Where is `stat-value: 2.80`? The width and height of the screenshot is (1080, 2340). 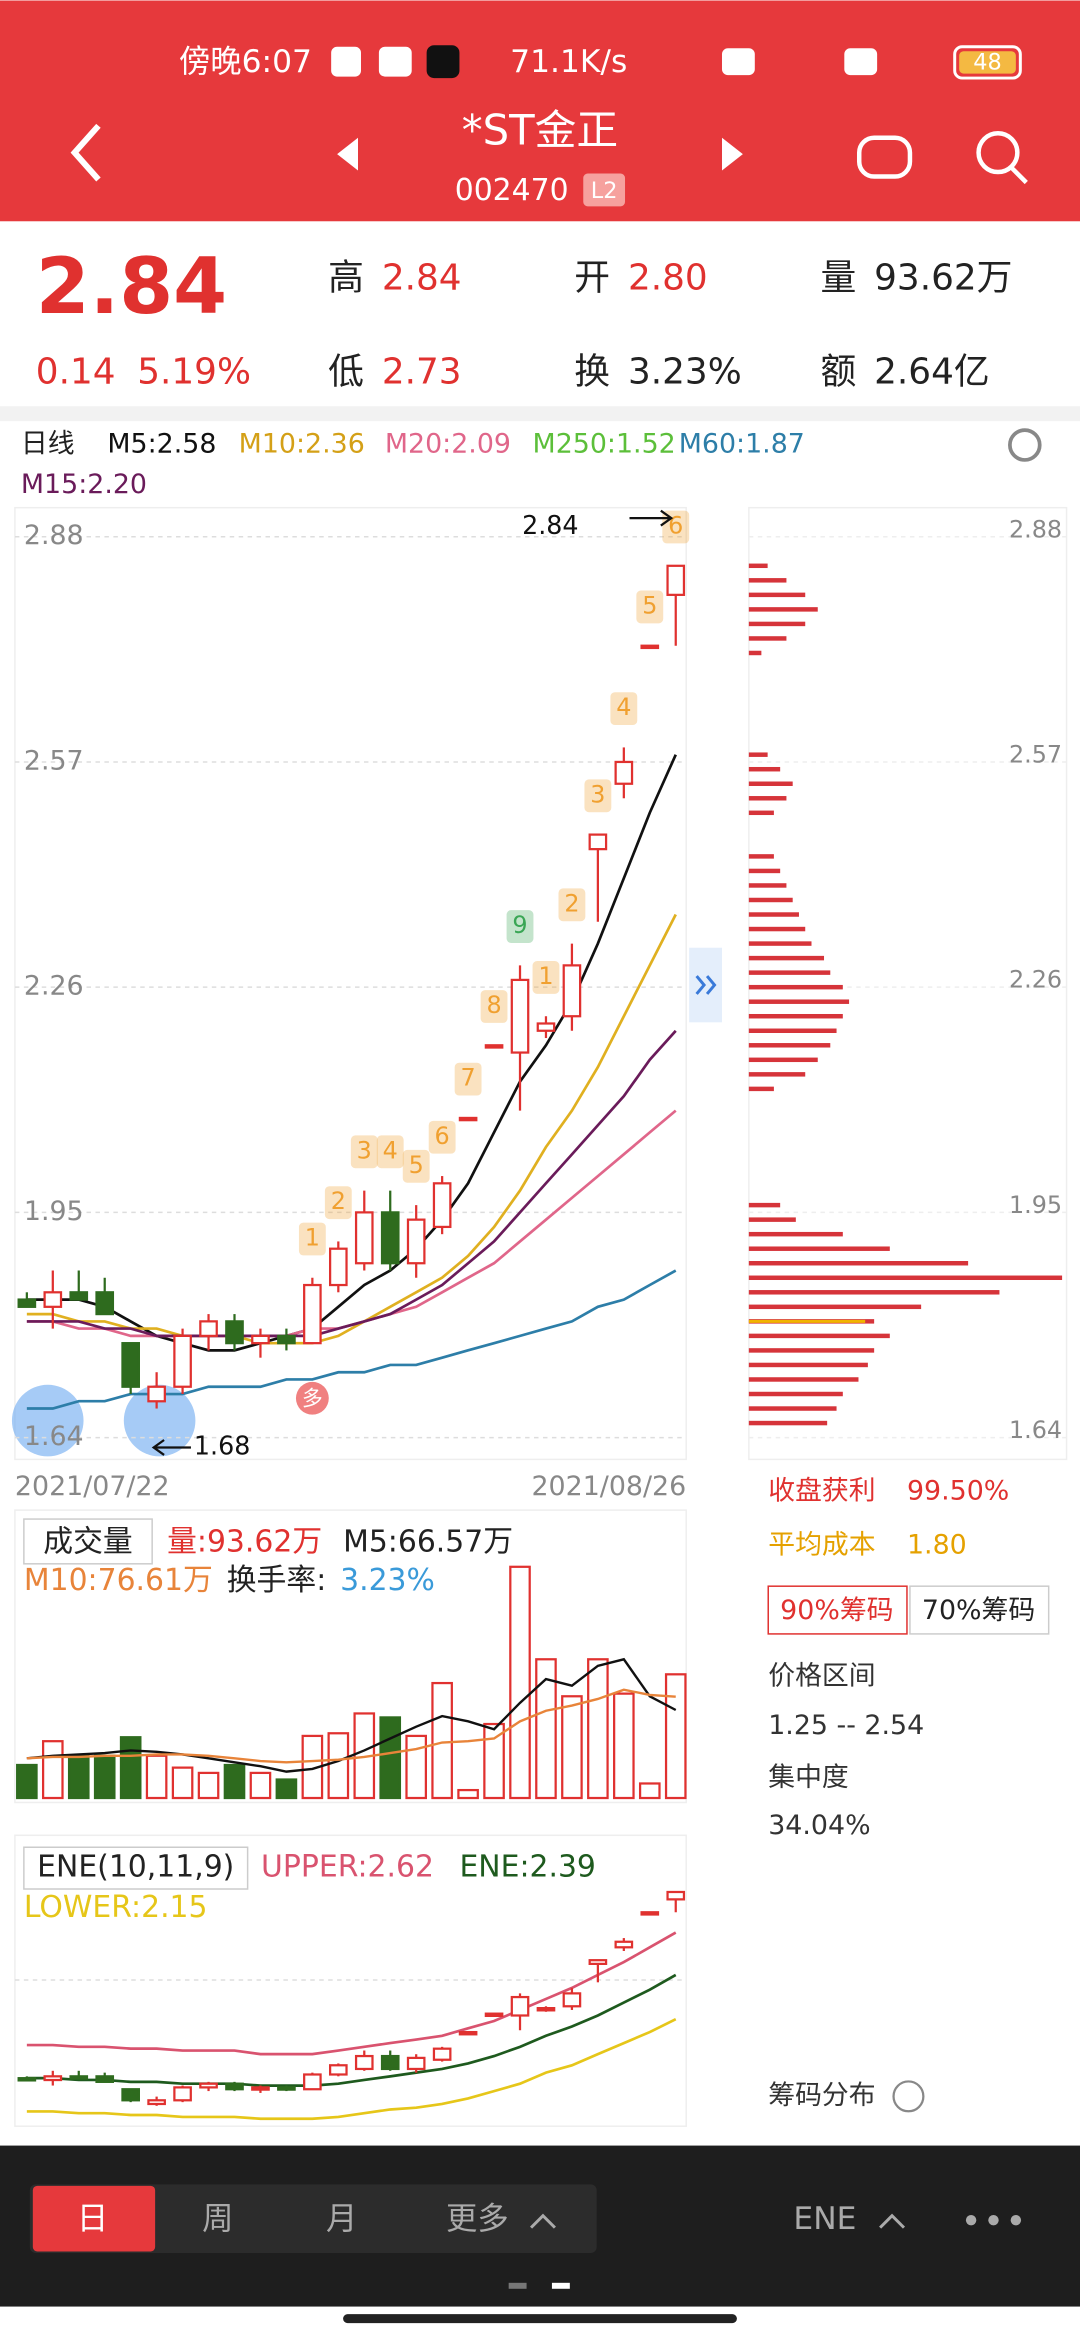
stat-value: 2.80 is located at coordinates (668, 277).